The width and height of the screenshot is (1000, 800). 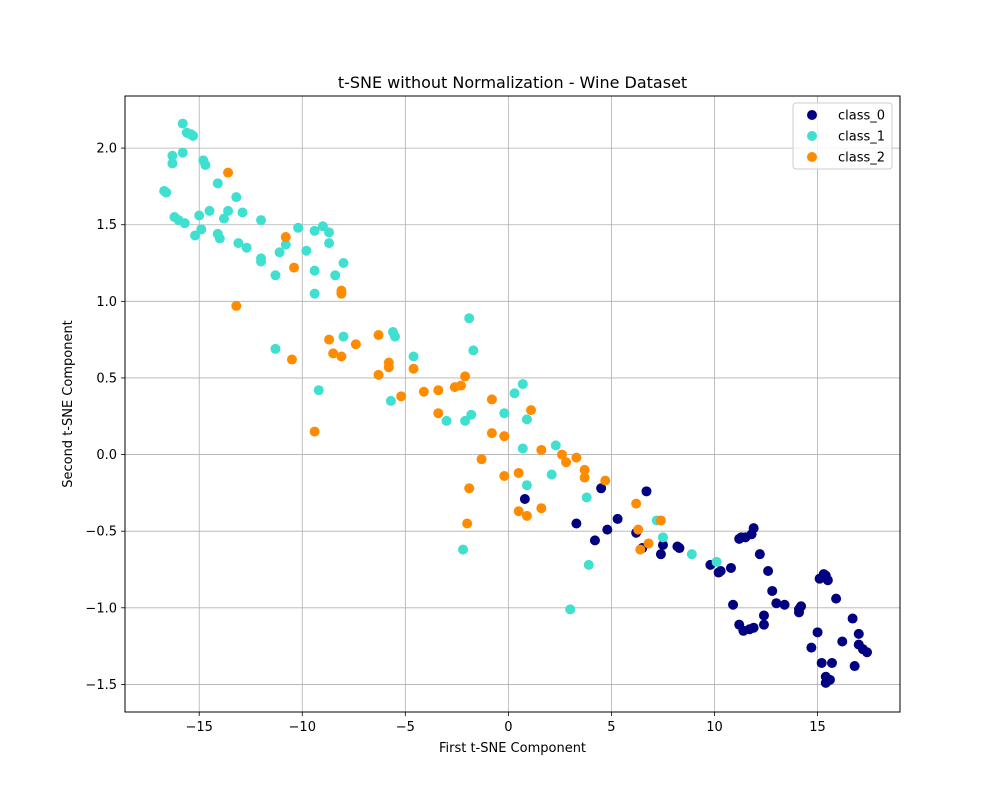 I want to click on x-axis-label: First t-SNE Component, so click(x=512, y=748).